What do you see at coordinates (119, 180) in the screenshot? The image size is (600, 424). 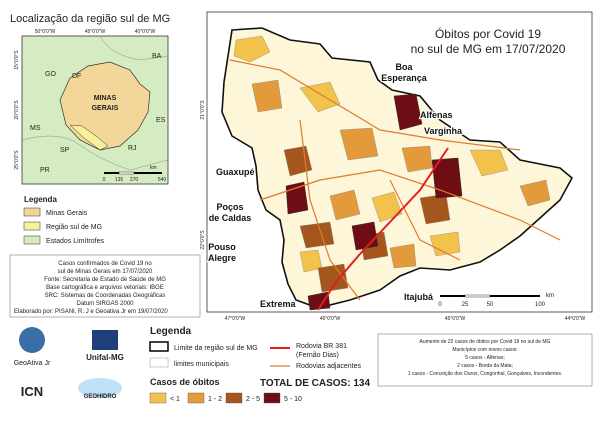 I see `scale-label: 135` at bounding box center [119, 180].